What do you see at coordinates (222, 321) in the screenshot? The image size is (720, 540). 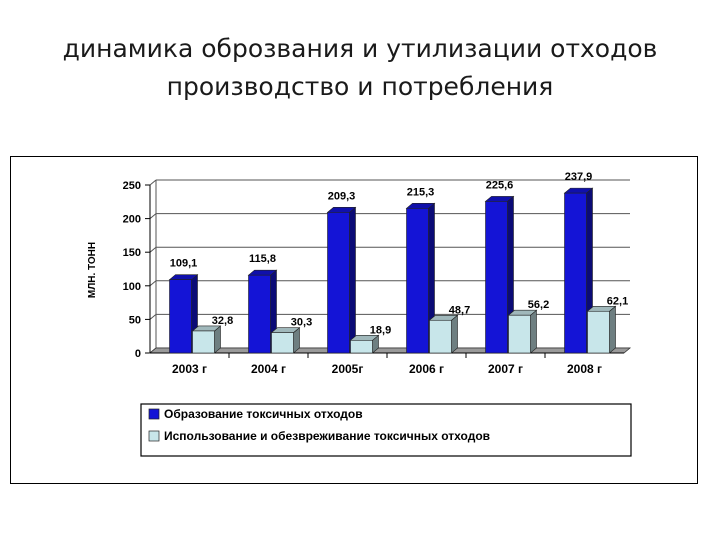 I see `data-label: 32,8` at bounding box center [222, 321].